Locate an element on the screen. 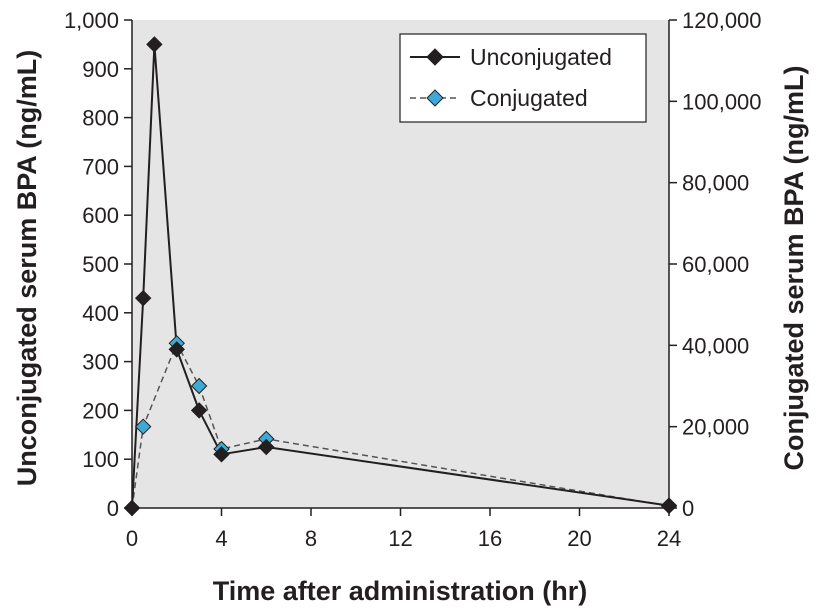  legend-conjugated-label: Conjugated is located at coordinates (529, 98).